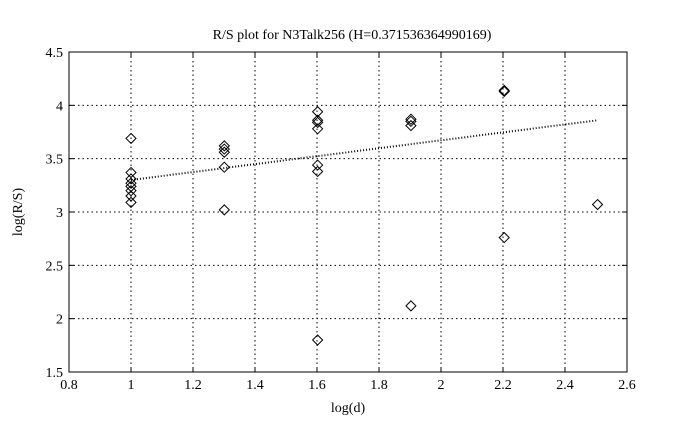  I want to click on y-tick-label: 4, so click(59, 106).